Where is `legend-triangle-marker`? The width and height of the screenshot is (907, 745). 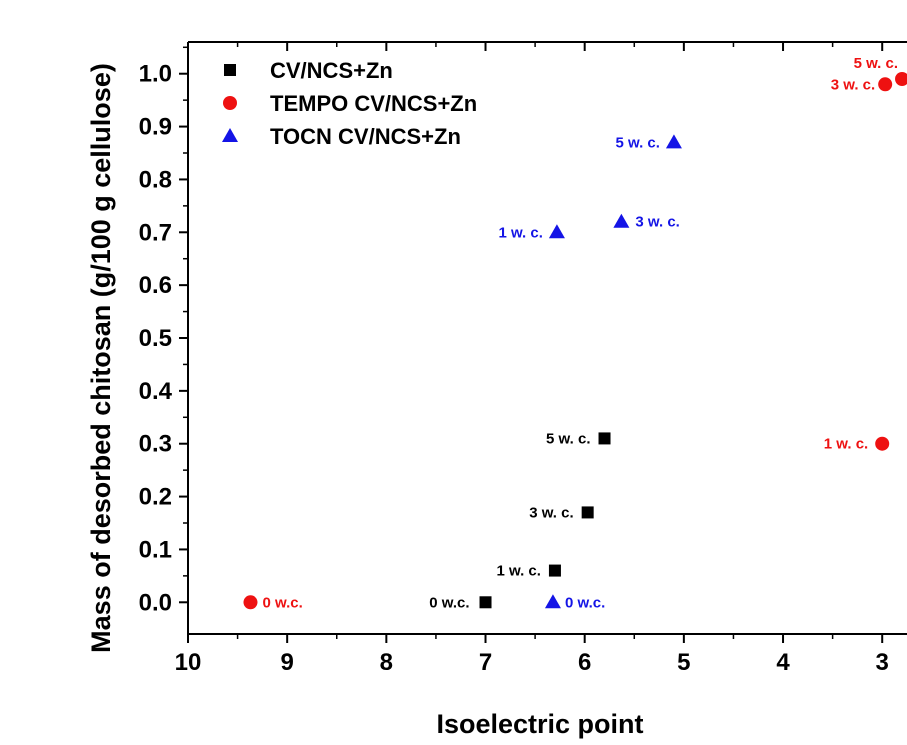
legend-triangle-marker is located at coordinates (230, 135).